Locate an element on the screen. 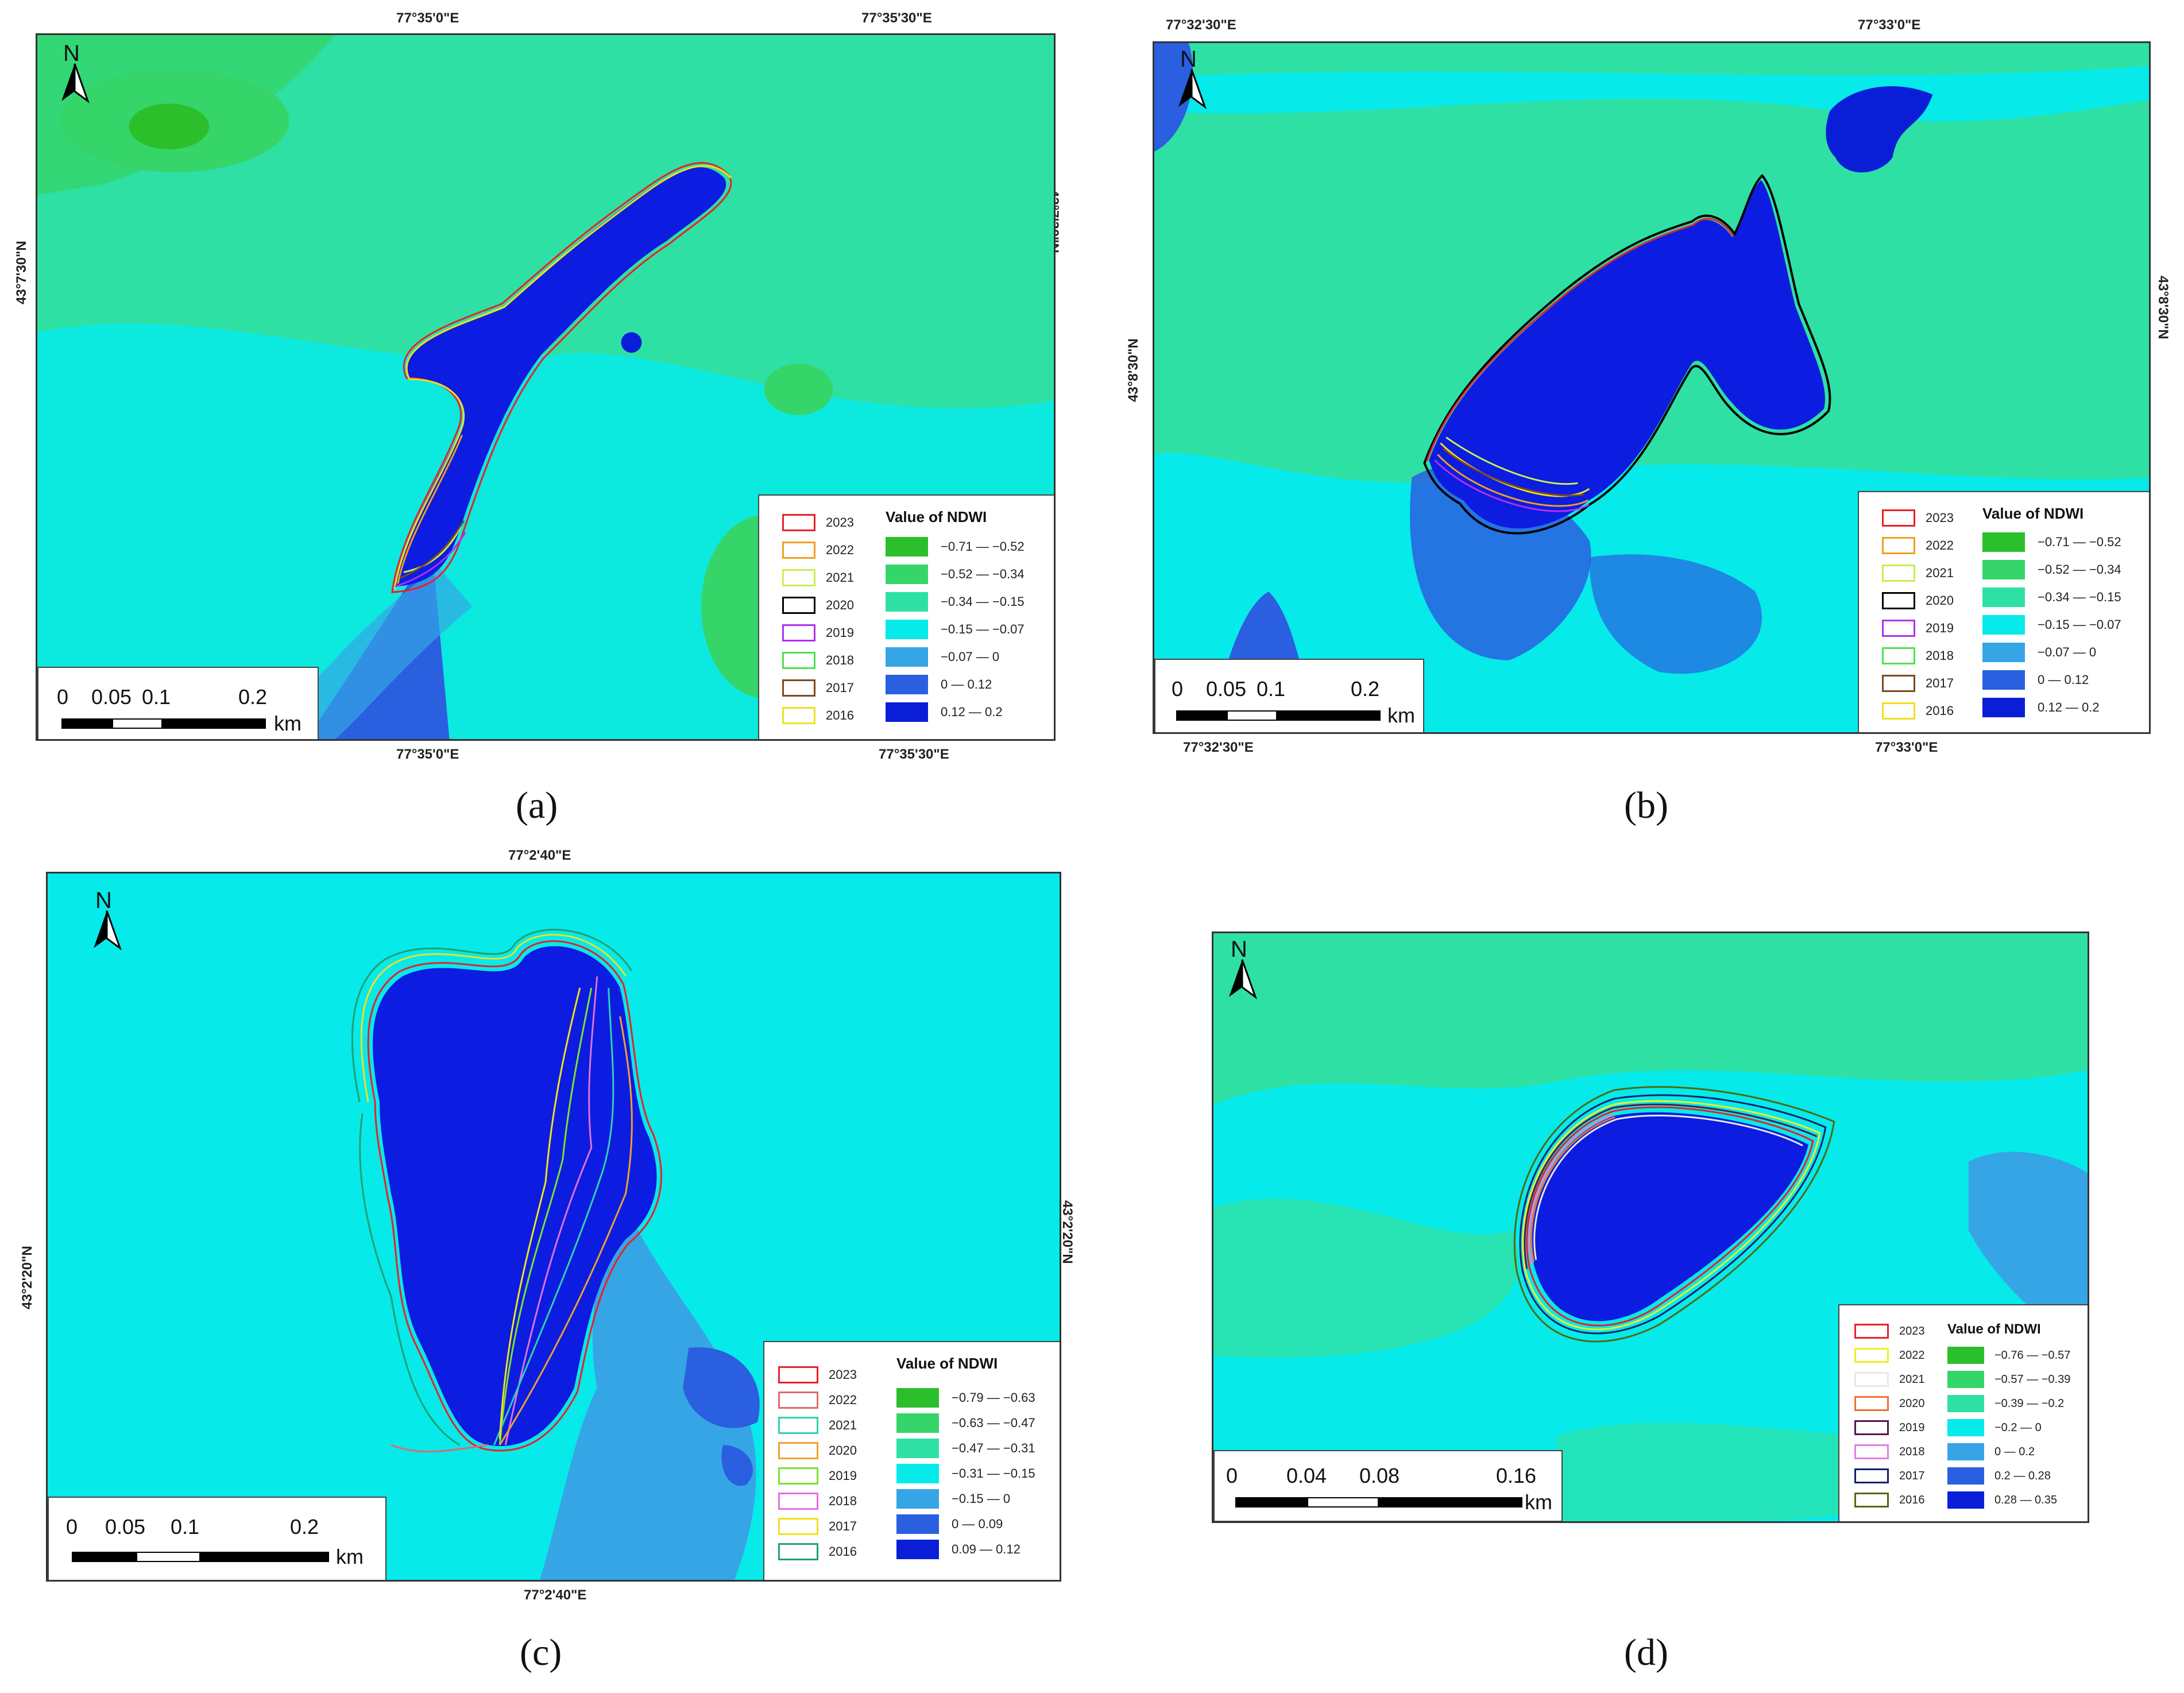 Image resolution: width=2184 pixels, height=1693 pixels. legend-class: 0.09 — 0.12 is located at coordinates (958, 1549).